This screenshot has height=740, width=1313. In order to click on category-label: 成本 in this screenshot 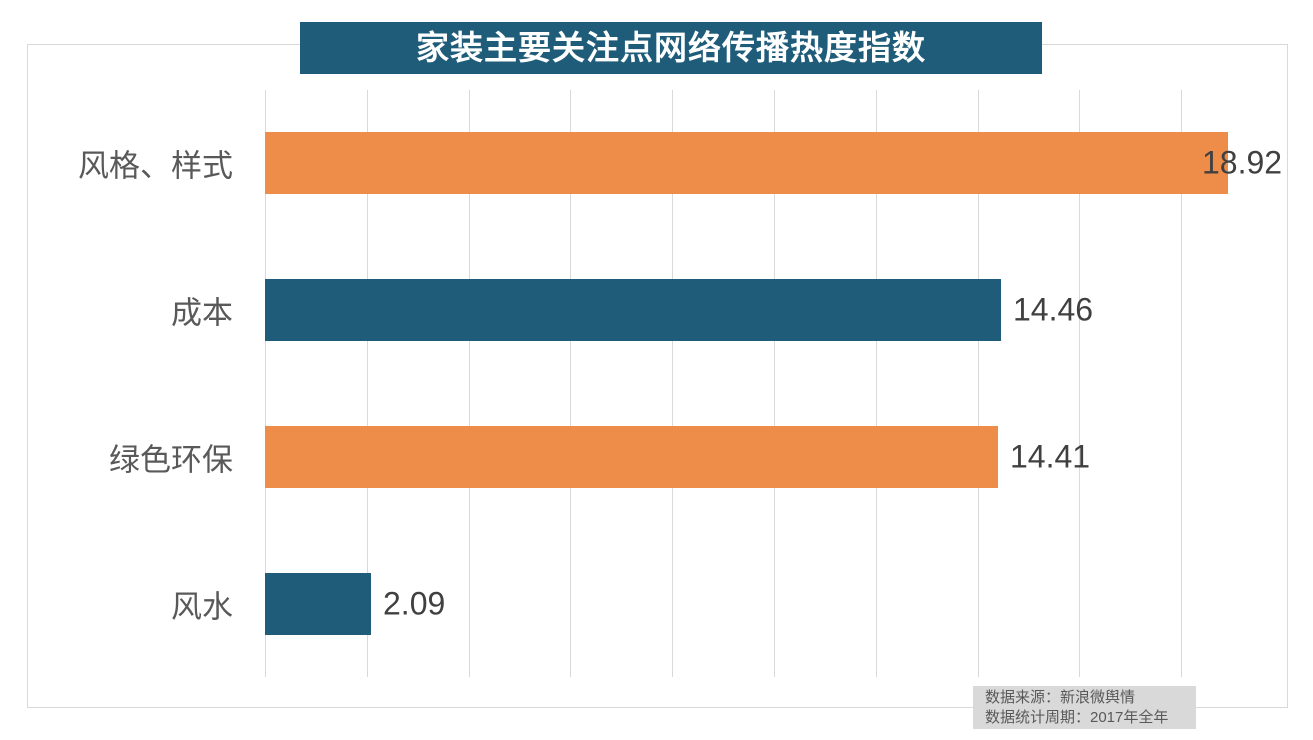, I will do `click(202, 313)`.